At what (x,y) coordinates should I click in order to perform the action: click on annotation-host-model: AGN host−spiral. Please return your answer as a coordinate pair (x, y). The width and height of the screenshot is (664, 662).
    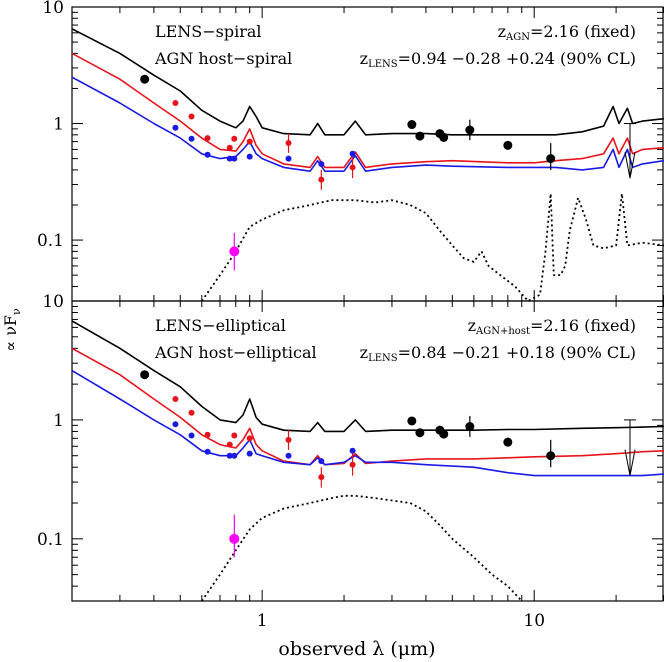
    Looking at the image, I should click on (223, 58).